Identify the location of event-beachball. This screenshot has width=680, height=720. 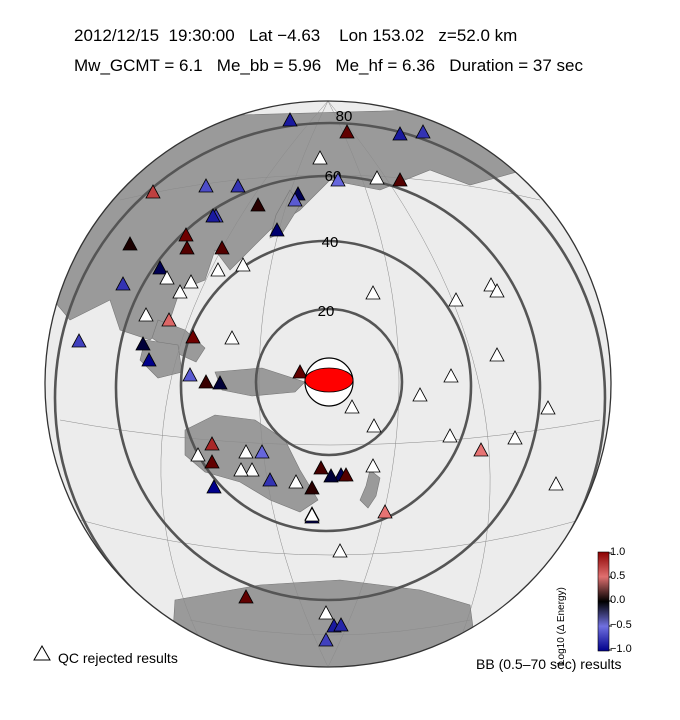
(329, 382).